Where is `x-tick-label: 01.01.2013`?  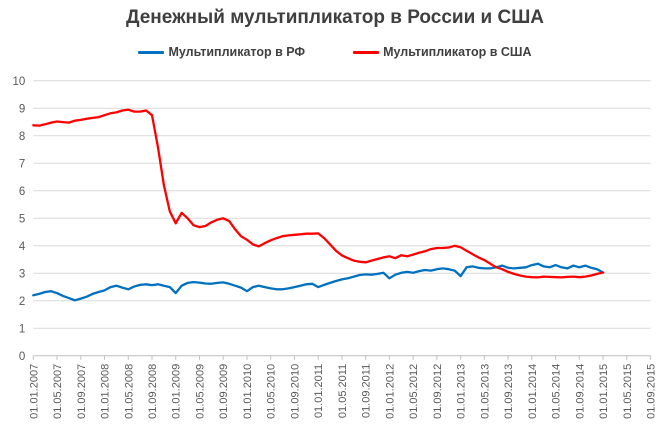
x-tick-label: 01.01.2013 is located at coordinates (462, 391).